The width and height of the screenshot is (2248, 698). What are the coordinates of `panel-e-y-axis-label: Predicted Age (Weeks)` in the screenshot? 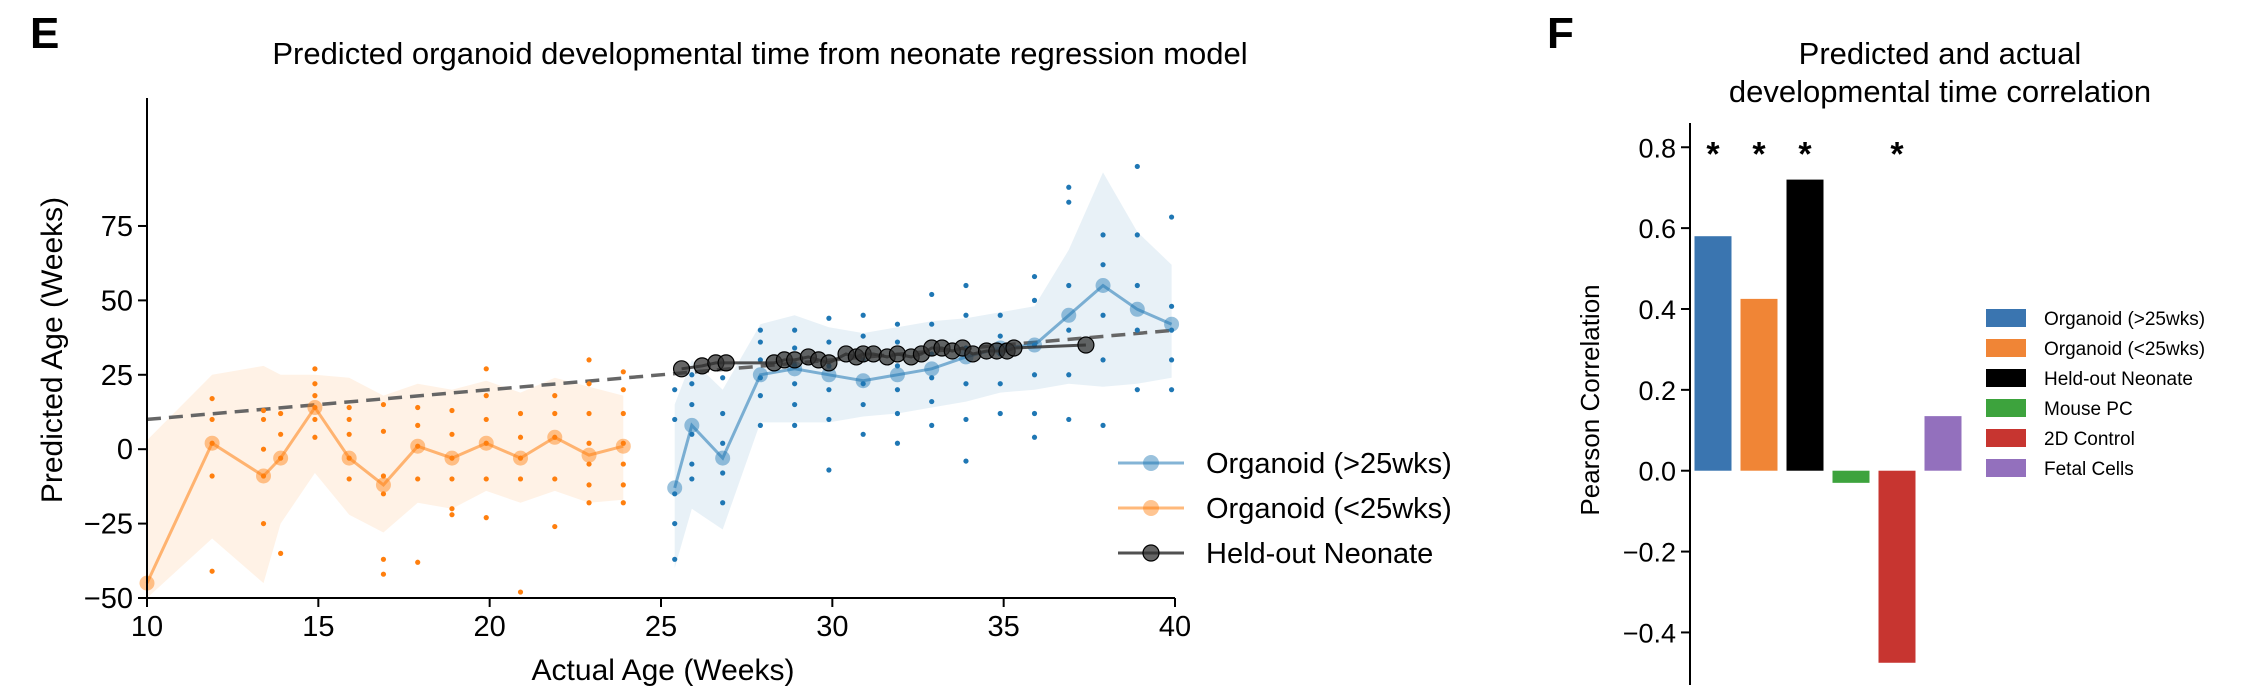 It's located at (52, 350).